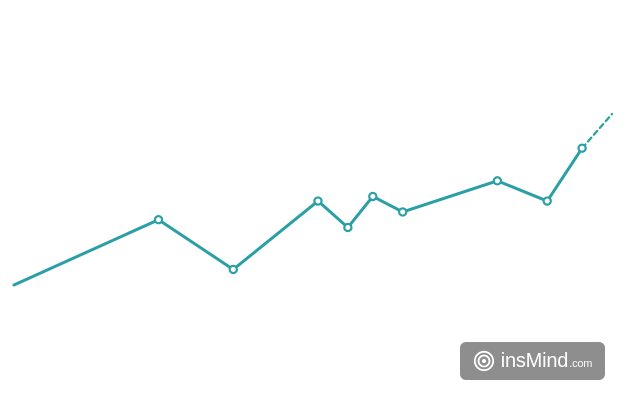 The width and height of the screenshot is (625, 400). I want to click on watermark-suffix: .com, so click(581, 364).